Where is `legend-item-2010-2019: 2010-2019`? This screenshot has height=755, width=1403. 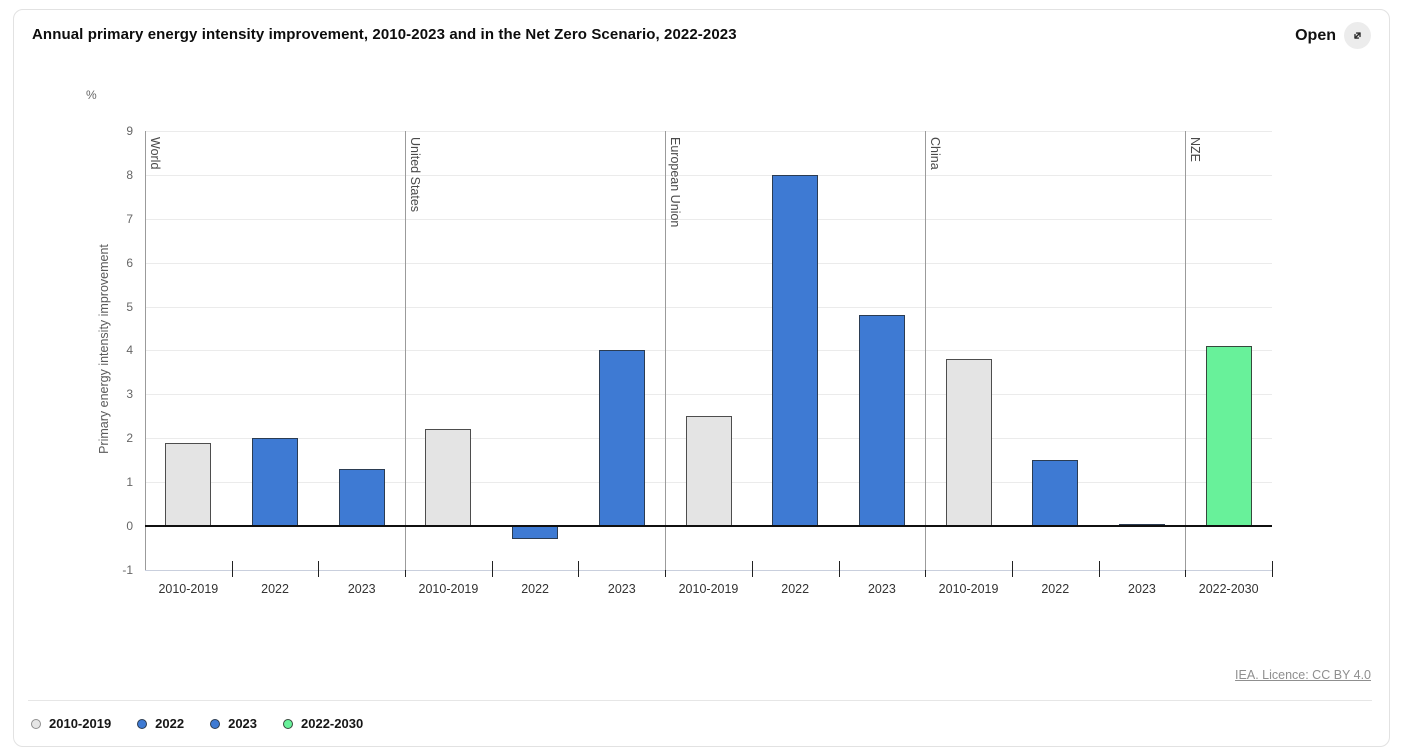 legend-item-2010-2019: 2010-2019 is located at coordinates (71, 723).